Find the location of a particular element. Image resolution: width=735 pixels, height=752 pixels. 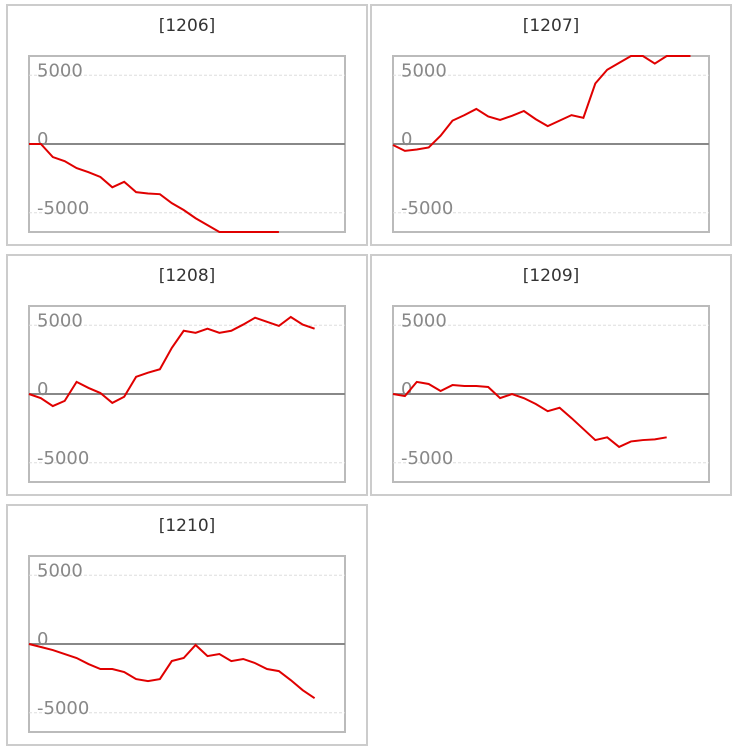

chart-title: [1207] is located at coordinates (551, 26).